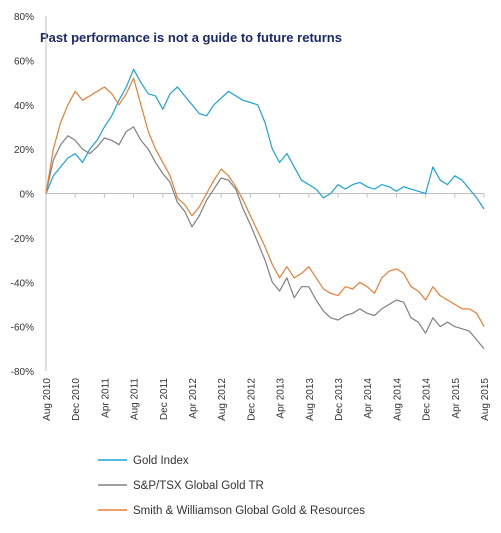  What do you see at coordinates (135, 399) in the screenshot?
I see `x-tick-label: Aug 2011` at bounding box center [135, 399].